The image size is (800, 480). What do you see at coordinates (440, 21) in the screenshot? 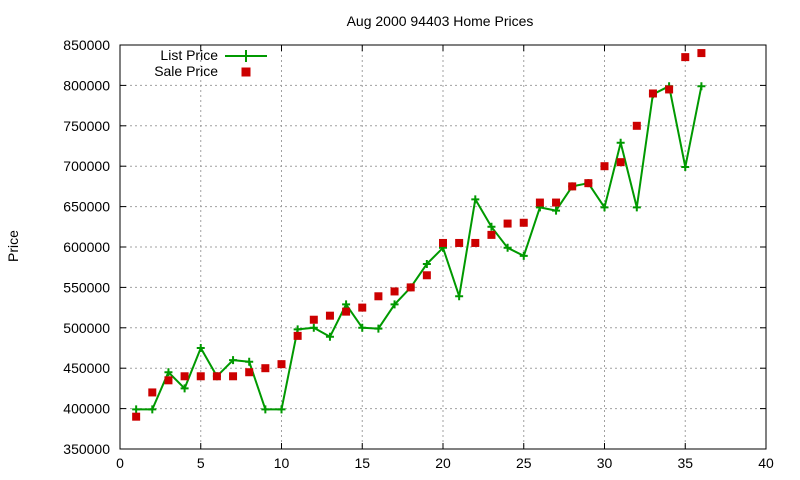
I see `chart-title: Aug 2000 94403 Home Prices` at bounding box center [440, 21].